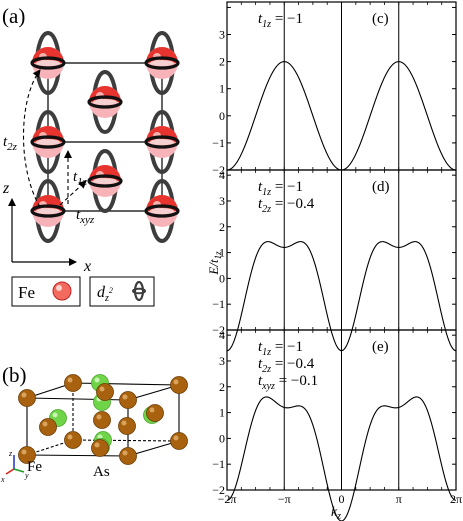 Image resolution: width=463 pixels, height=521 pixels. I want to click on legend-fe: Fe, so click(46, 291).